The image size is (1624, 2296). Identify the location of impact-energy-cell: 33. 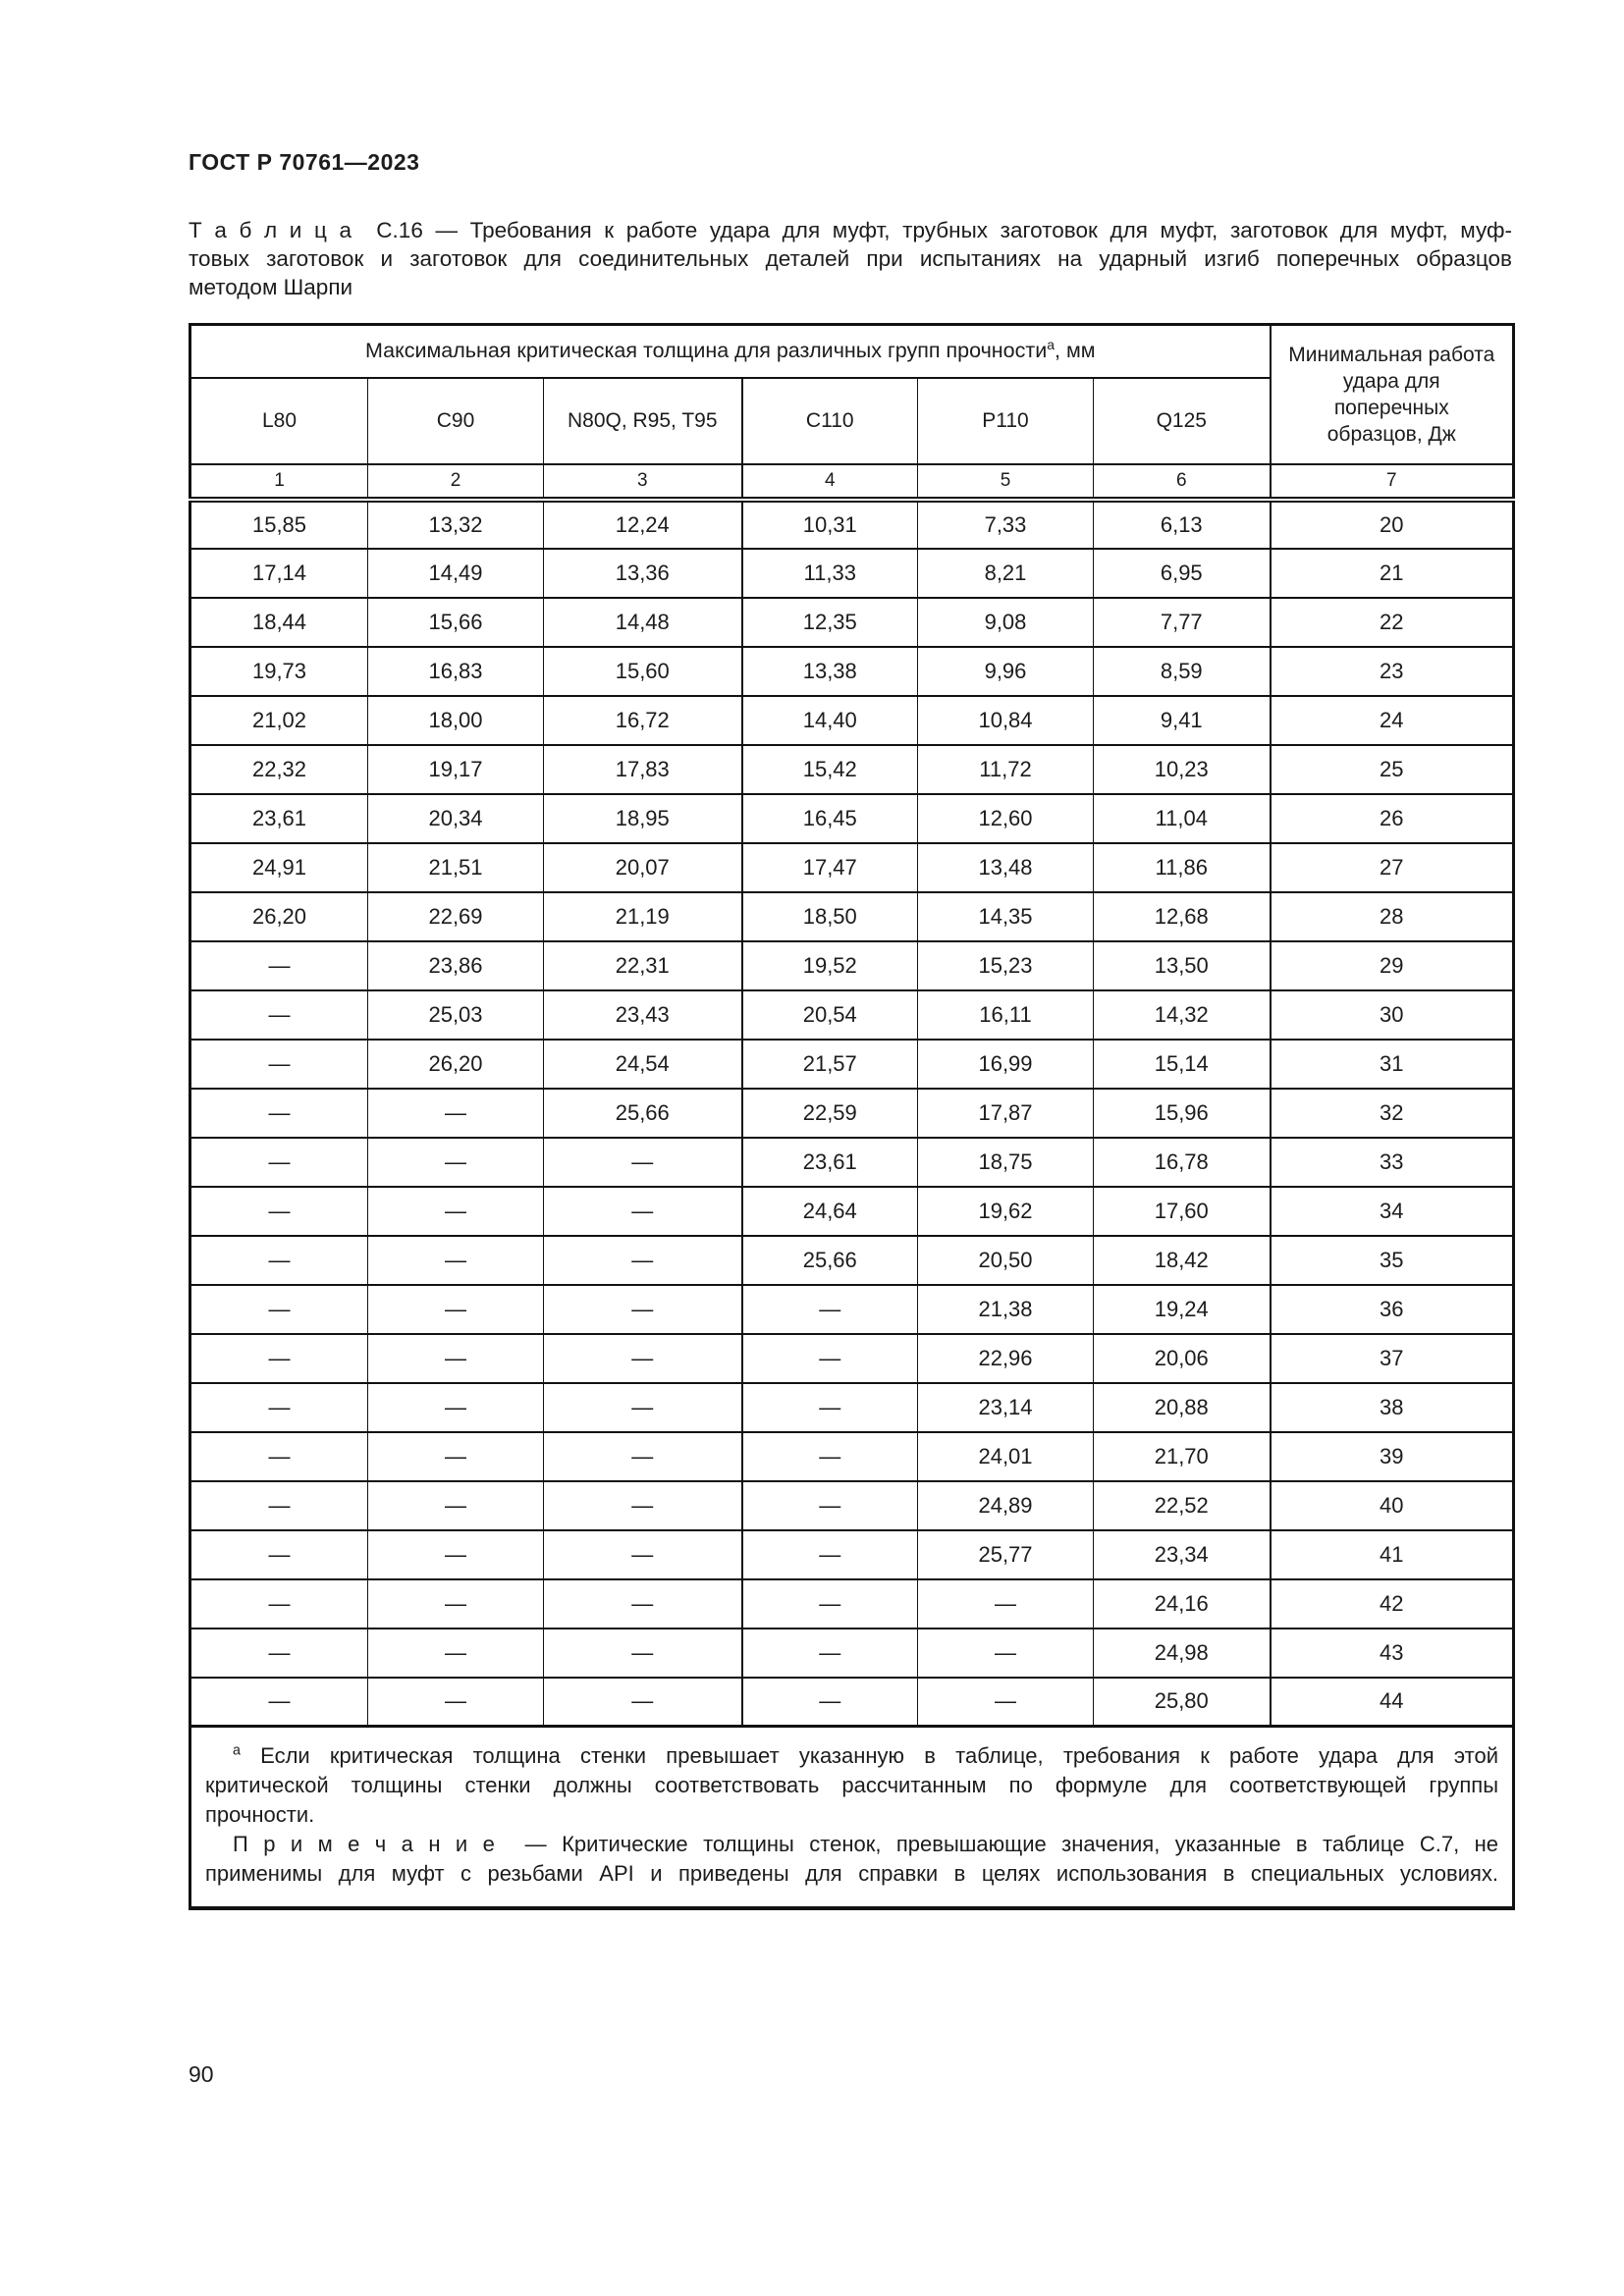
(1391, 1161).